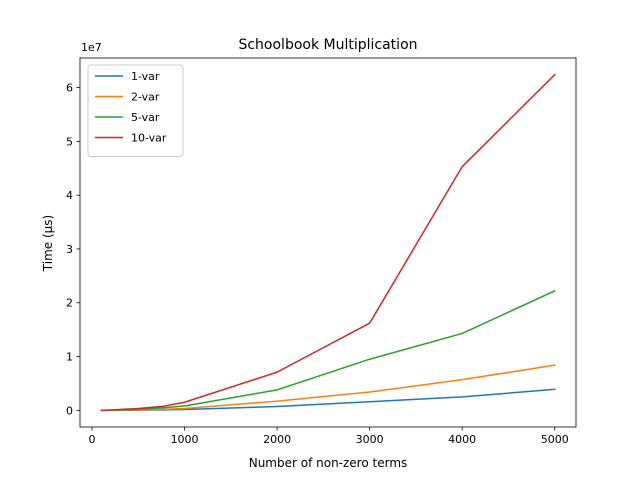 This screenshot has height=480, width=640. What do you see at coordinates (69, 88) in the screenshot?
I see `y-tick-label: 6` at bounding box center [69, 88].